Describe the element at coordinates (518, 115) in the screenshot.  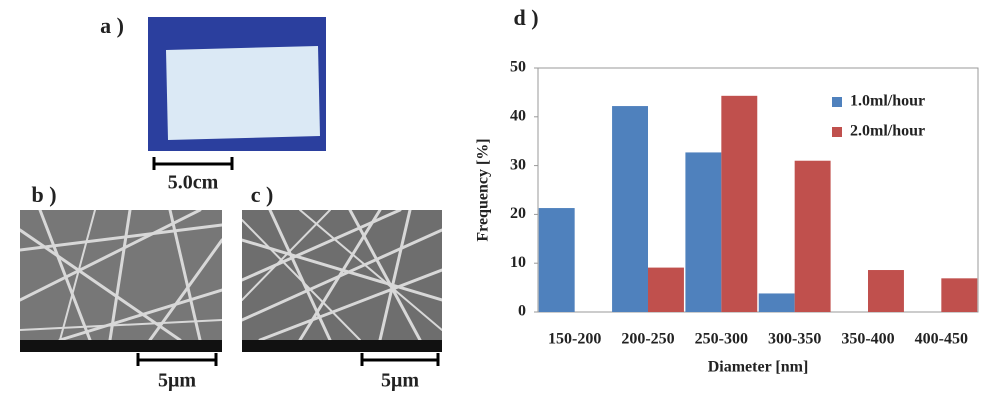
I see `y-tick-label: 40` at that location.